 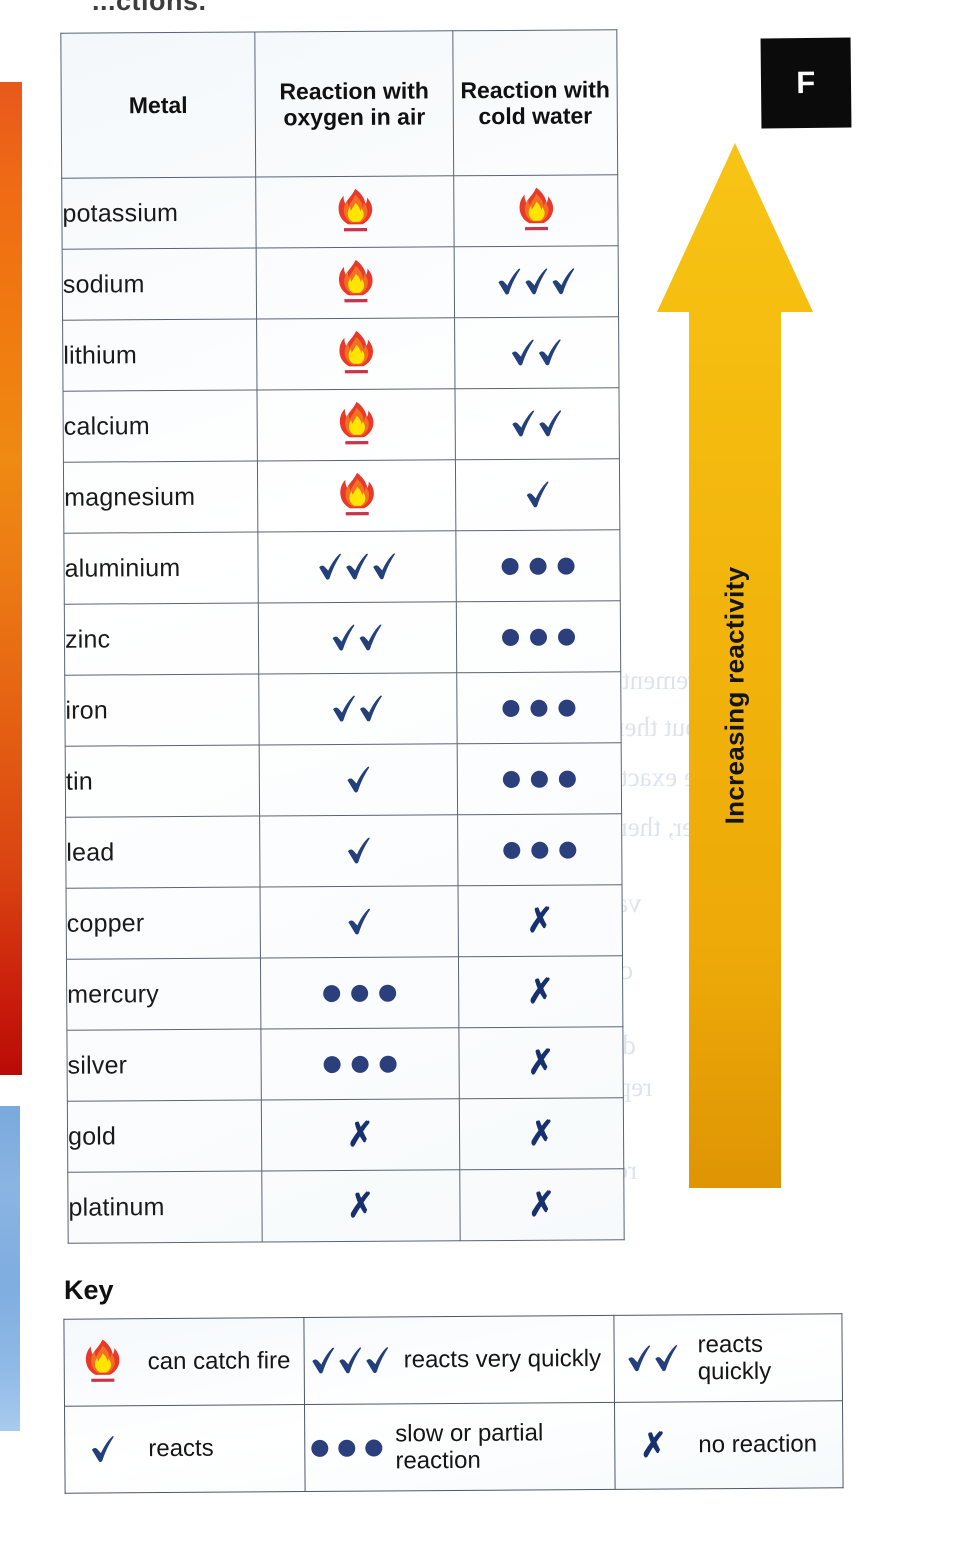 I want to click on key-entry: can catch fire, so click(x=184, y=1362).